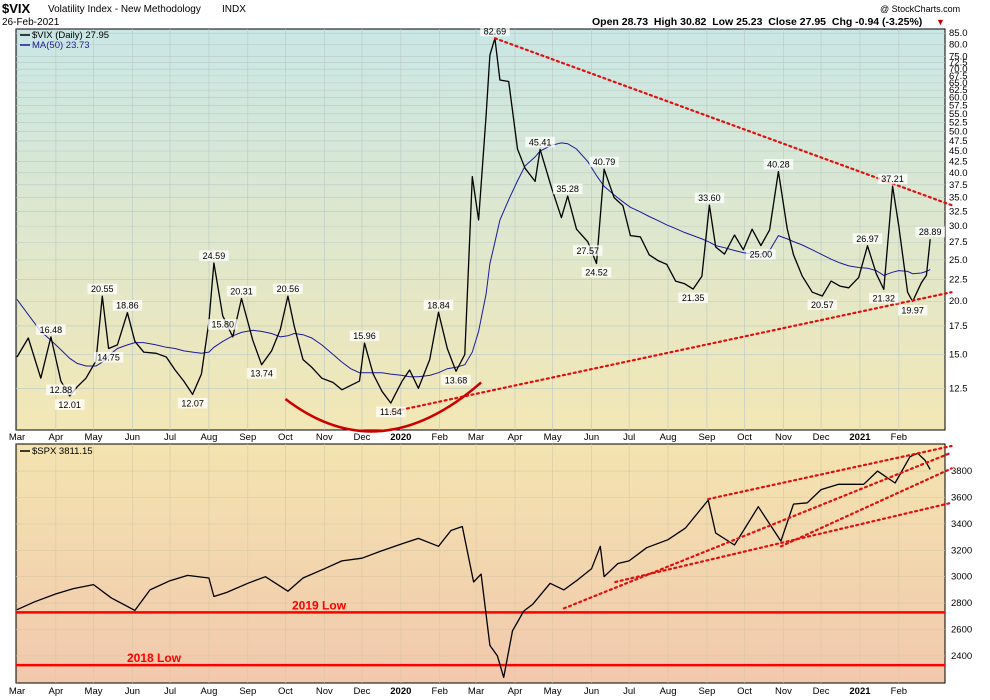  What do you see at coordinates (958, 279) in the screenshot?
I see `vix-y-tick-label: 22.5` at bounding box center [958, 279].